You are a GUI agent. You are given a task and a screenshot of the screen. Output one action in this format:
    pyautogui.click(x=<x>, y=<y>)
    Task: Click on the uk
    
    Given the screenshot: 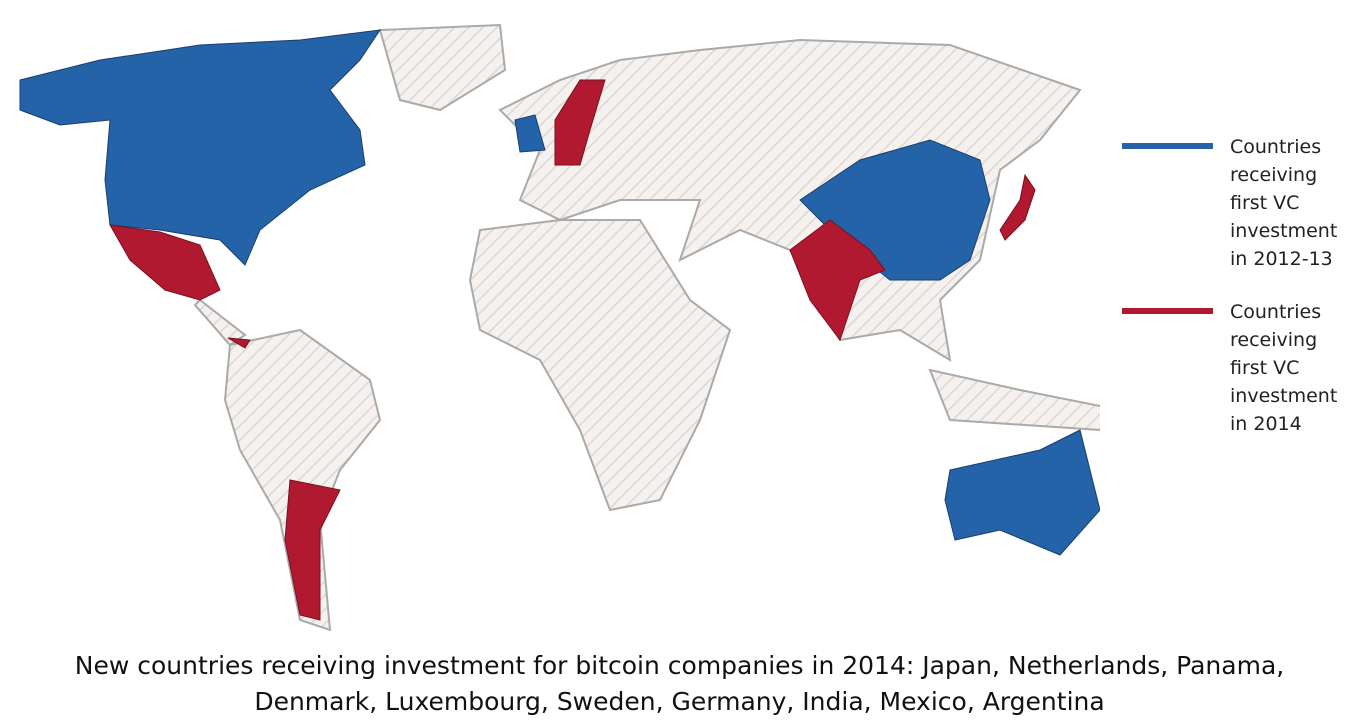 What is the action you would take?
    pyautogui.click(x=530, y=133)
    